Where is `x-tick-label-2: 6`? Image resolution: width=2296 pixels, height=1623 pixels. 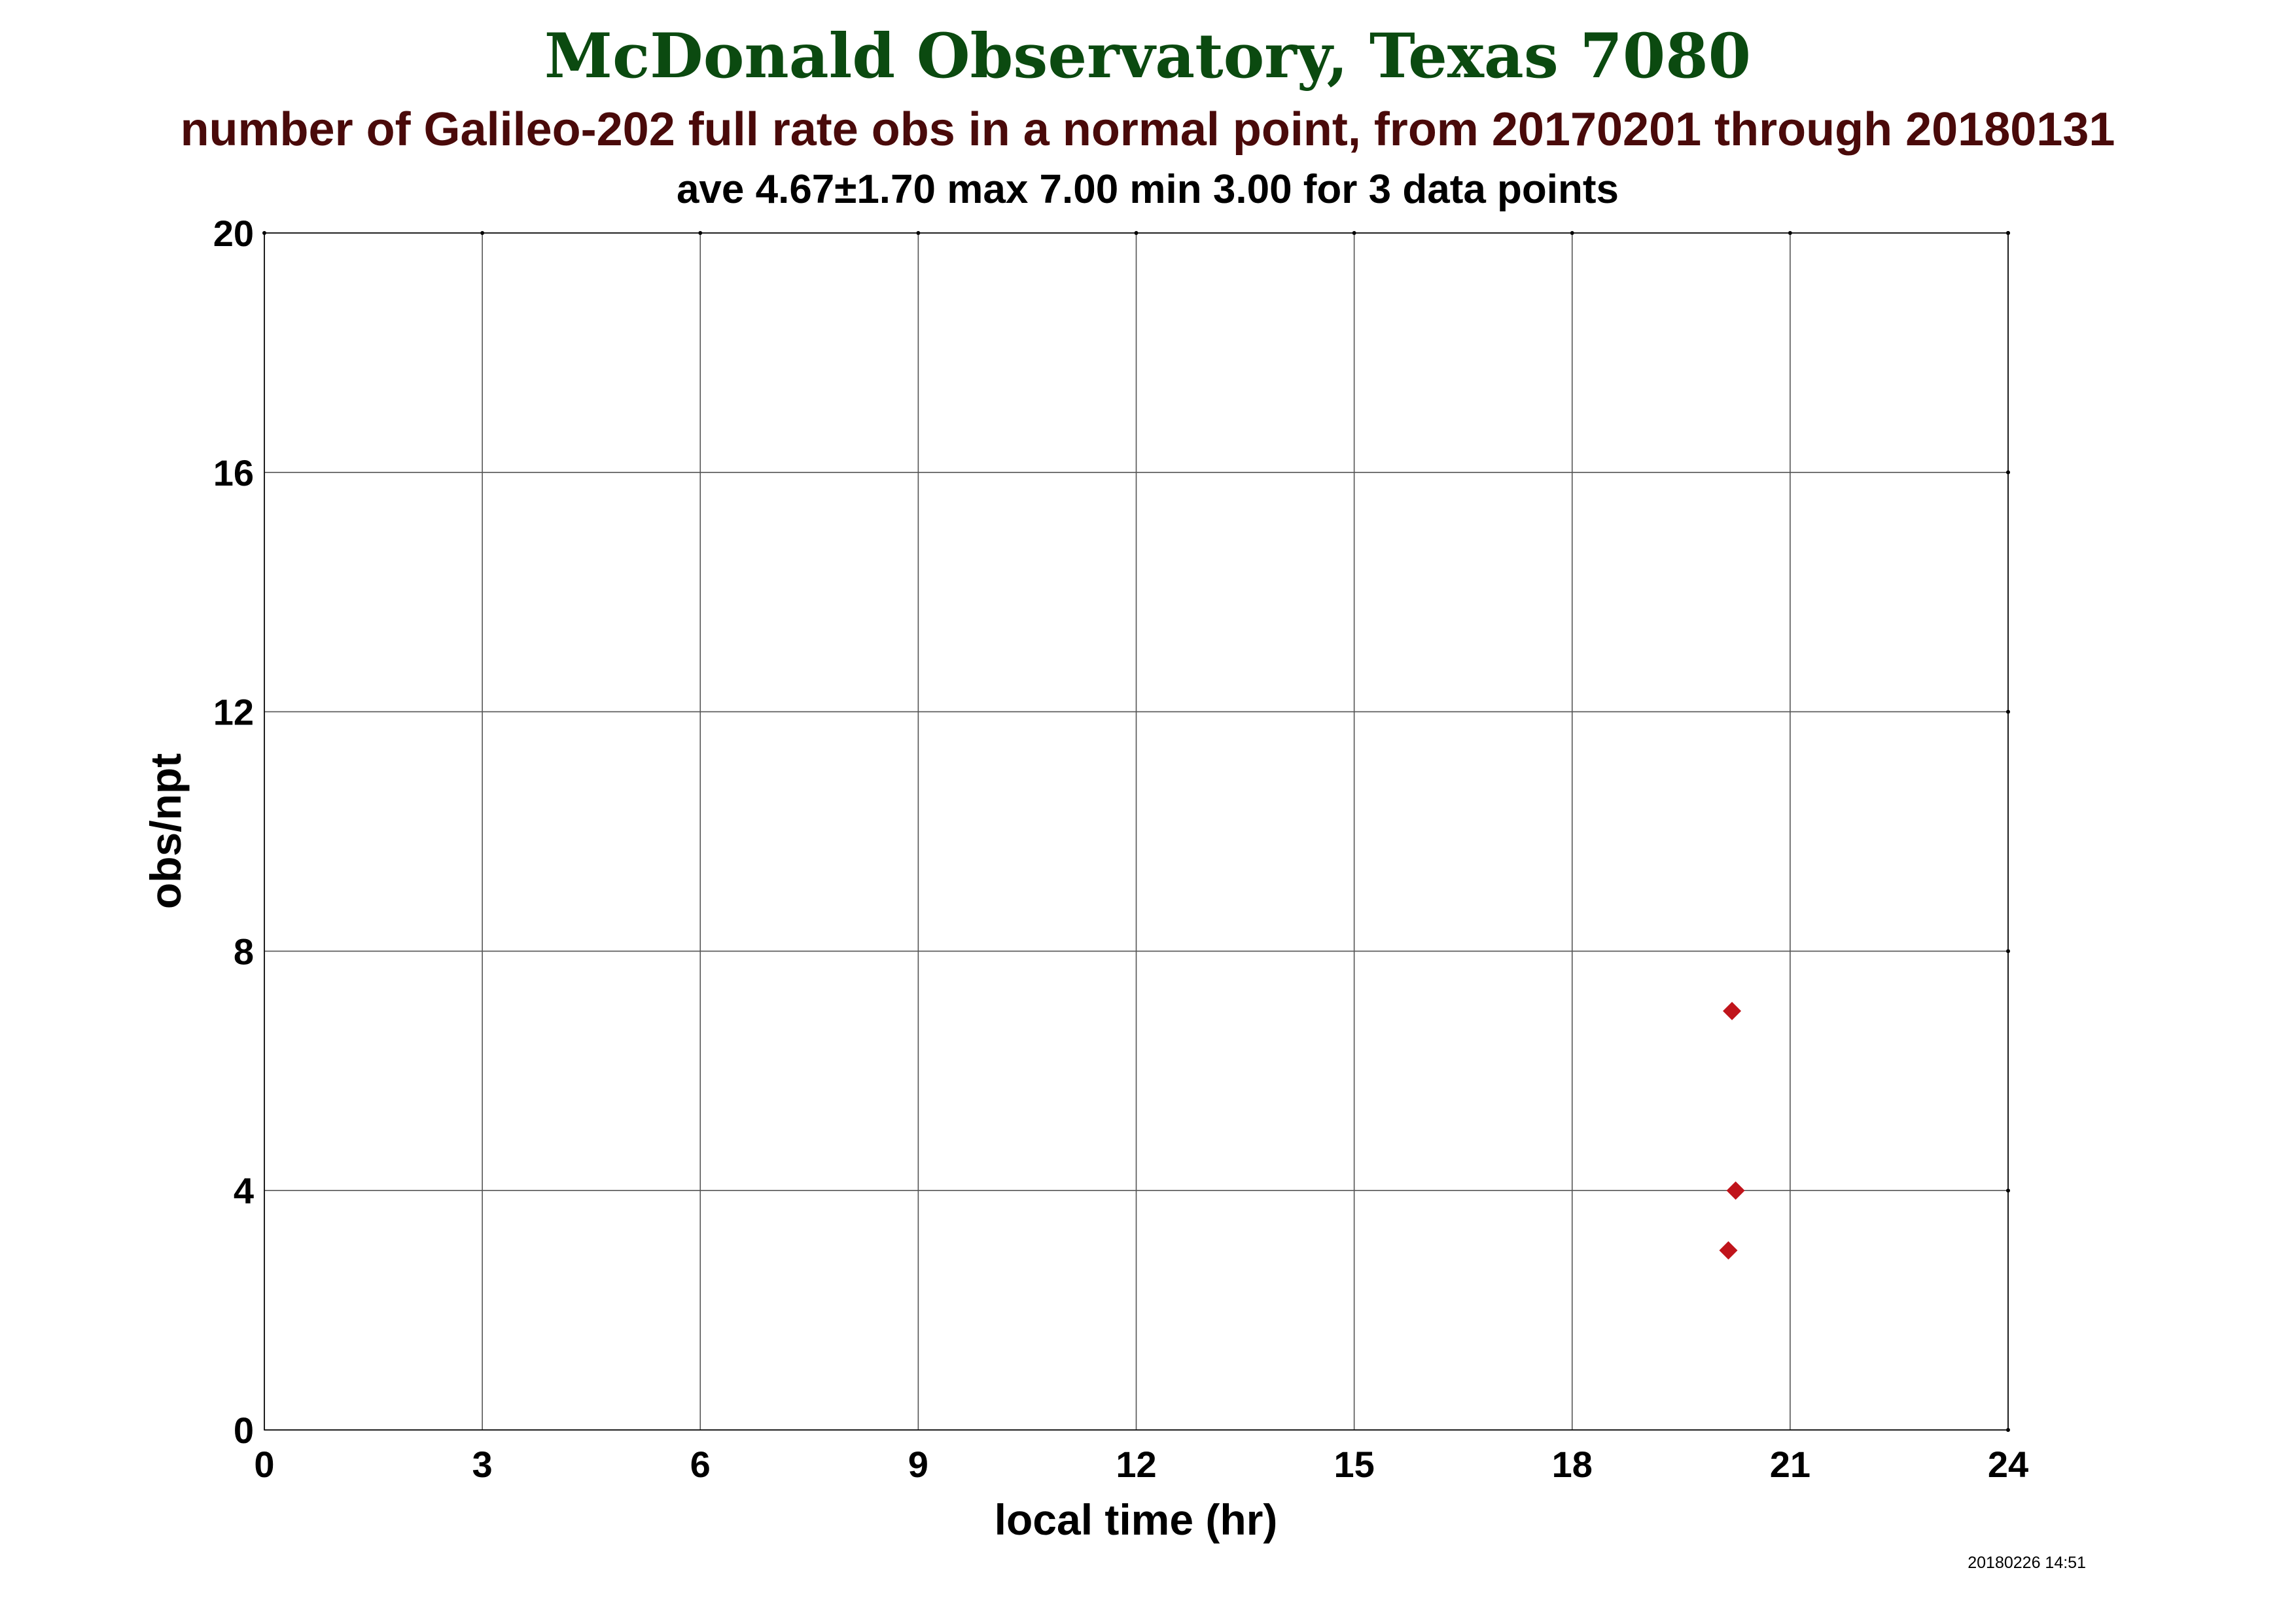
x-tick-label-2: 6 is located at coordinates (700, 1465).